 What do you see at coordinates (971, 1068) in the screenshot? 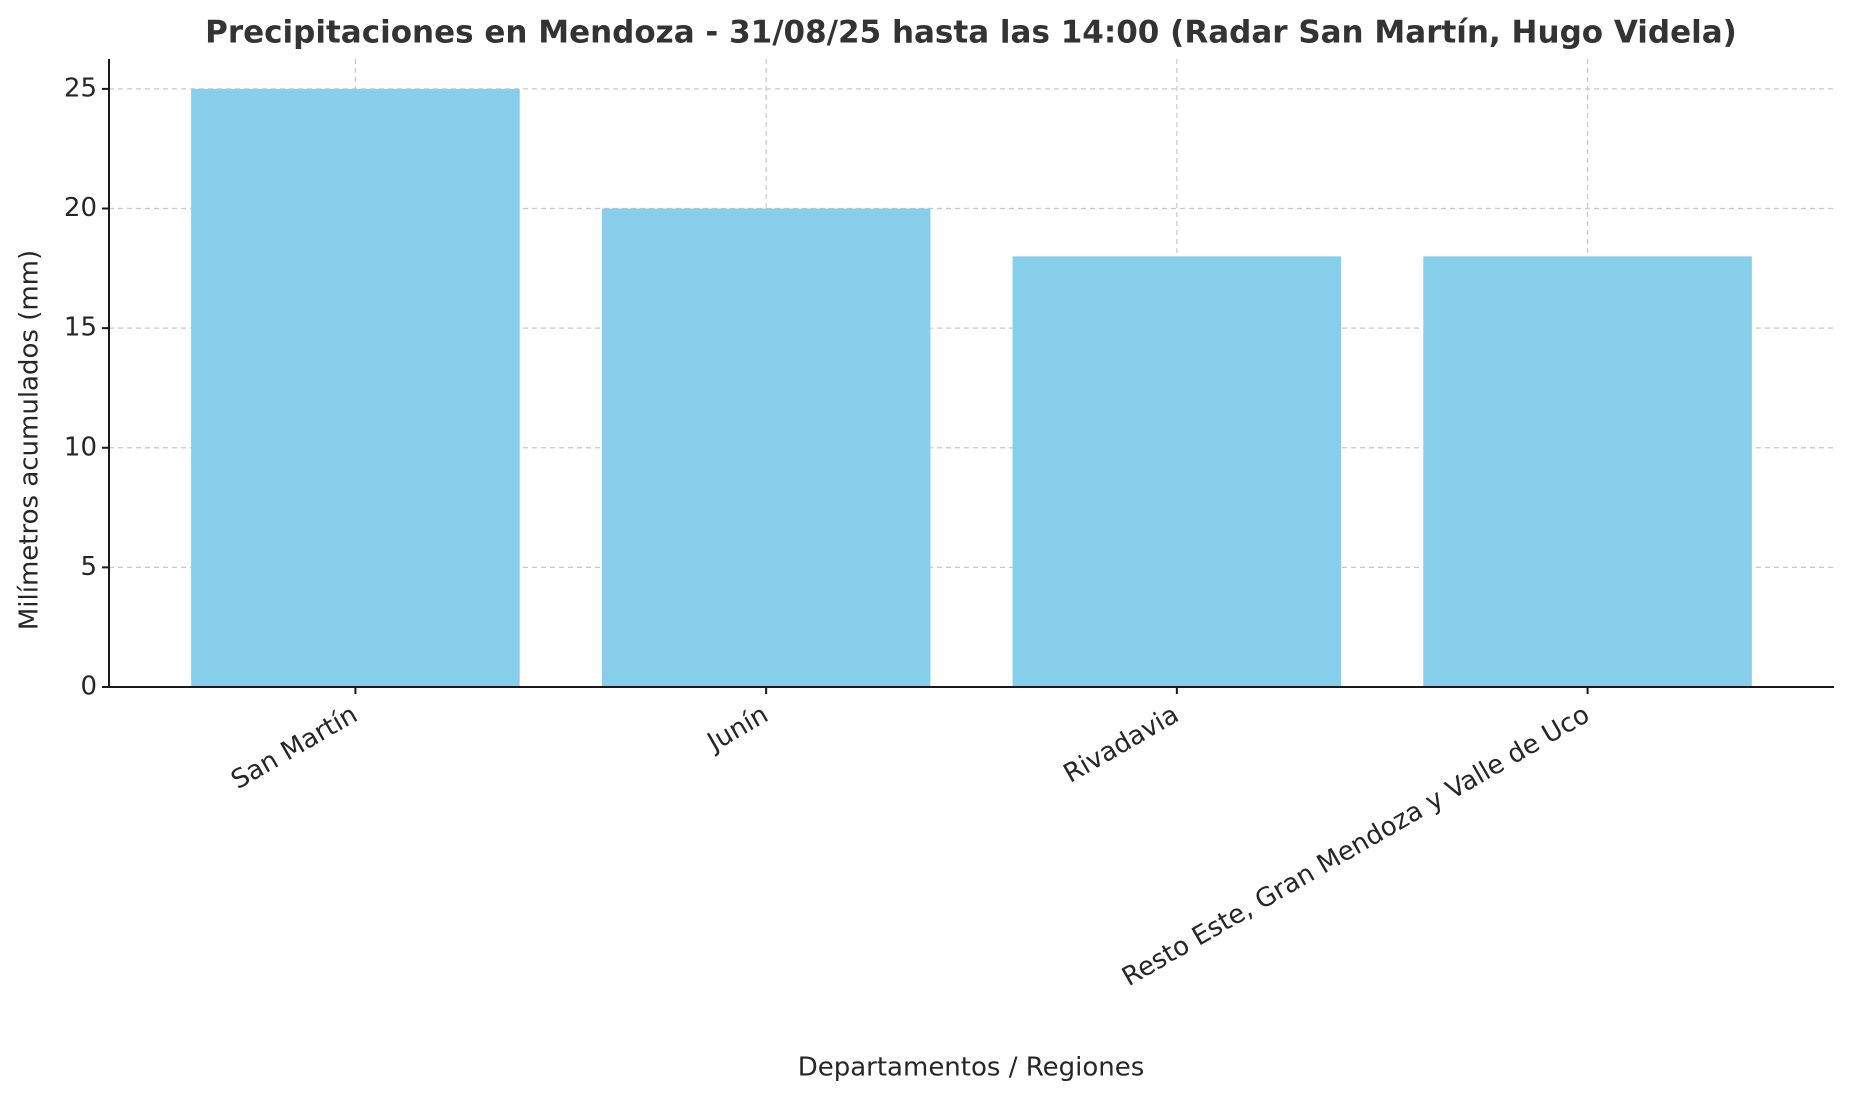
I see `x-axis-label: Departamentos / Regiones` at bounding box center [971, 1068].